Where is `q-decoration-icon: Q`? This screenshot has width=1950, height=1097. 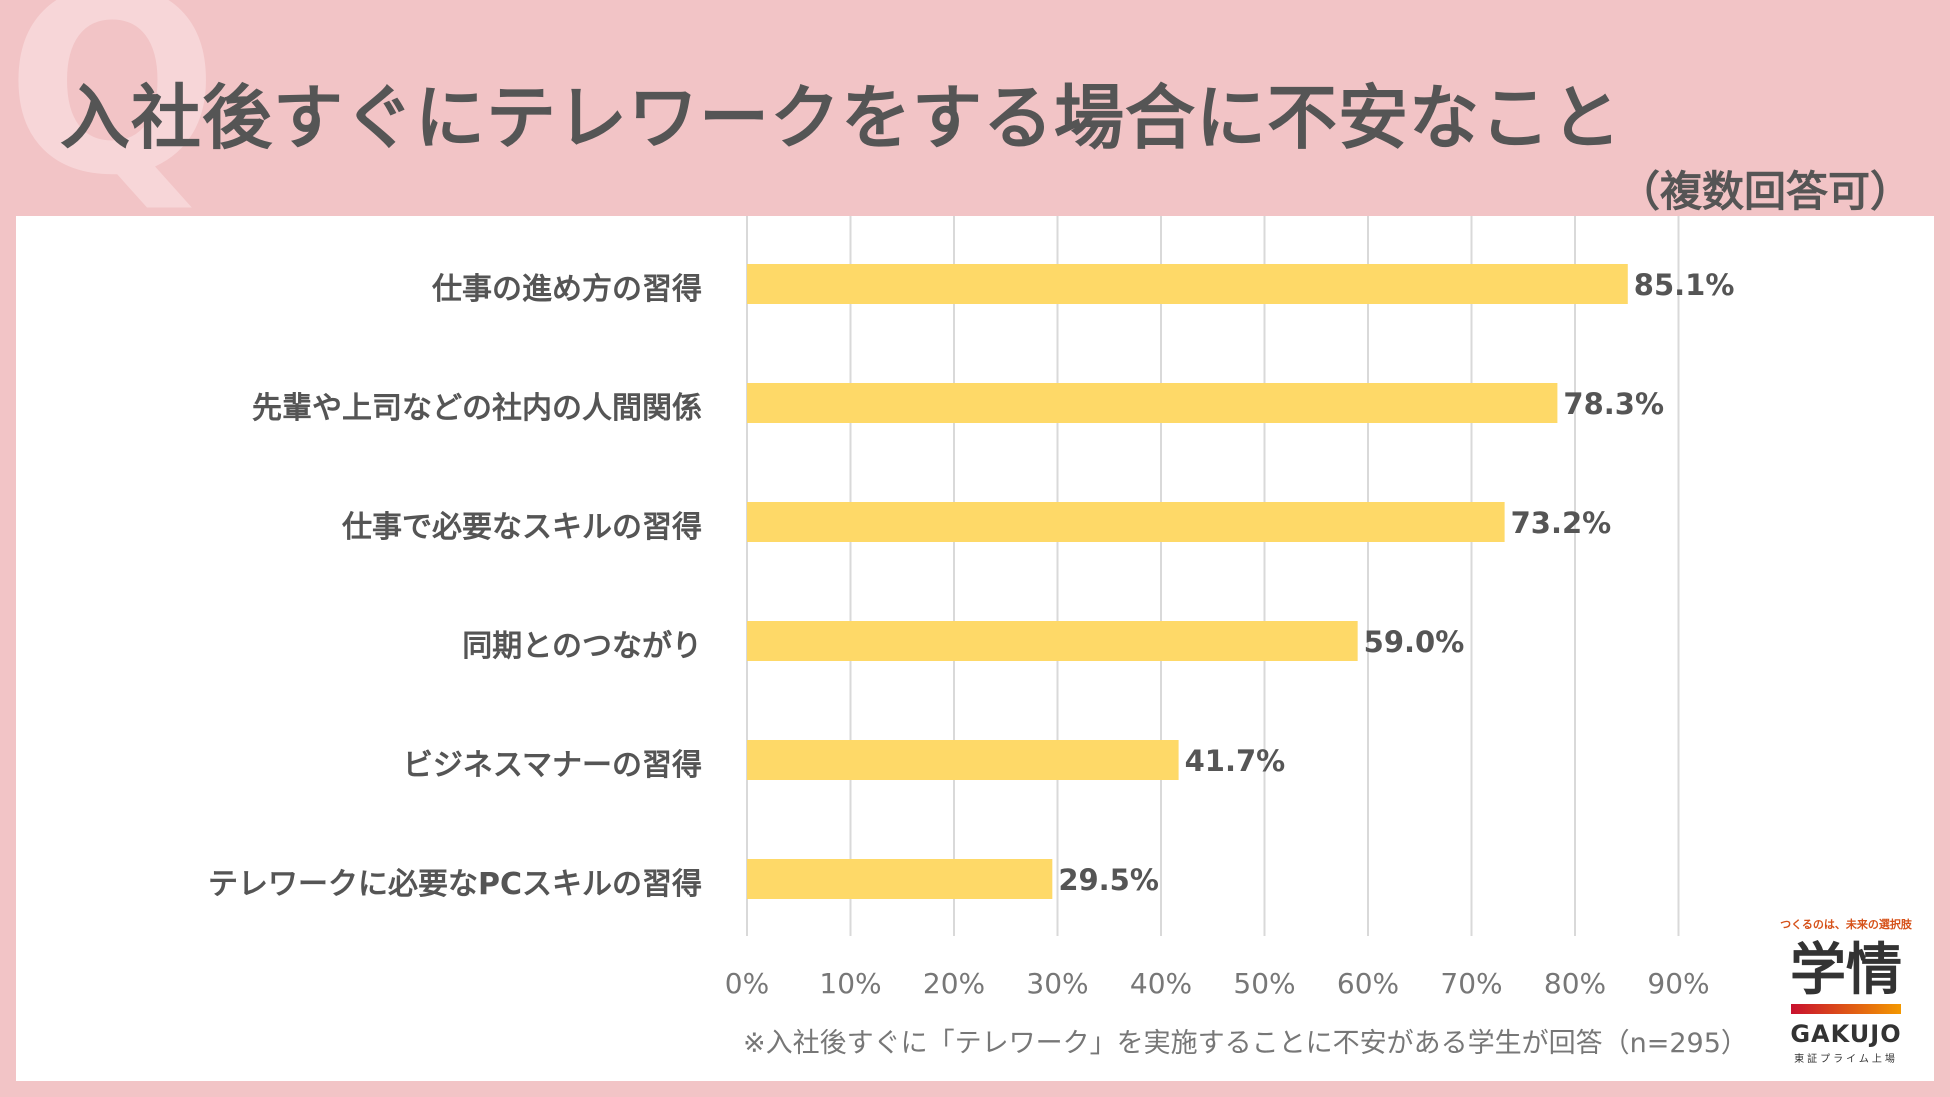 q-decoration-icon: Q is located at coordinates (112, 115).